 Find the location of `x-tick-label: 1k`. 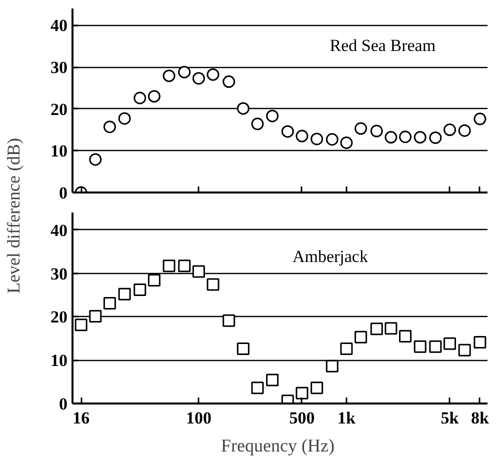

x-tick-label: 1k is located at coordinates (347, 418).